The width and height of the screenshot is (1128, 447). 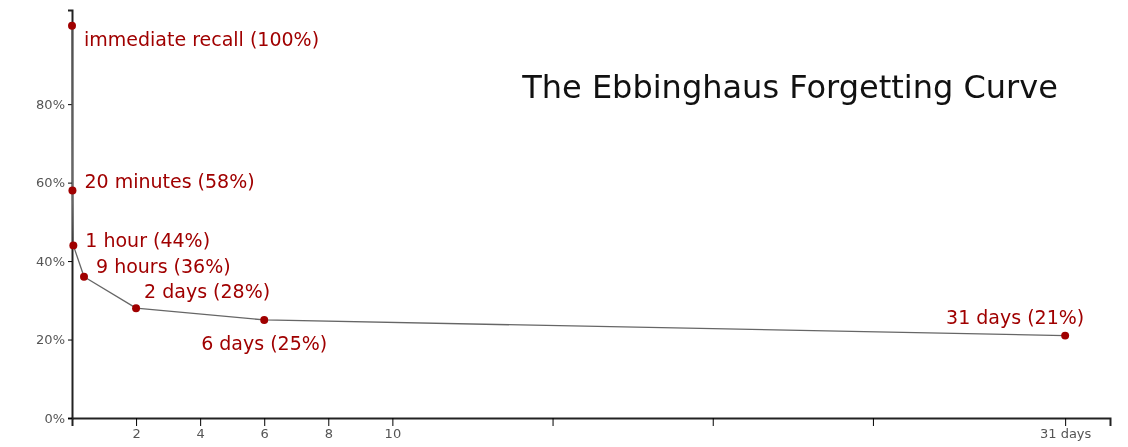 I want to click on y-tick-label: 40%, so click(x=50, y=261).